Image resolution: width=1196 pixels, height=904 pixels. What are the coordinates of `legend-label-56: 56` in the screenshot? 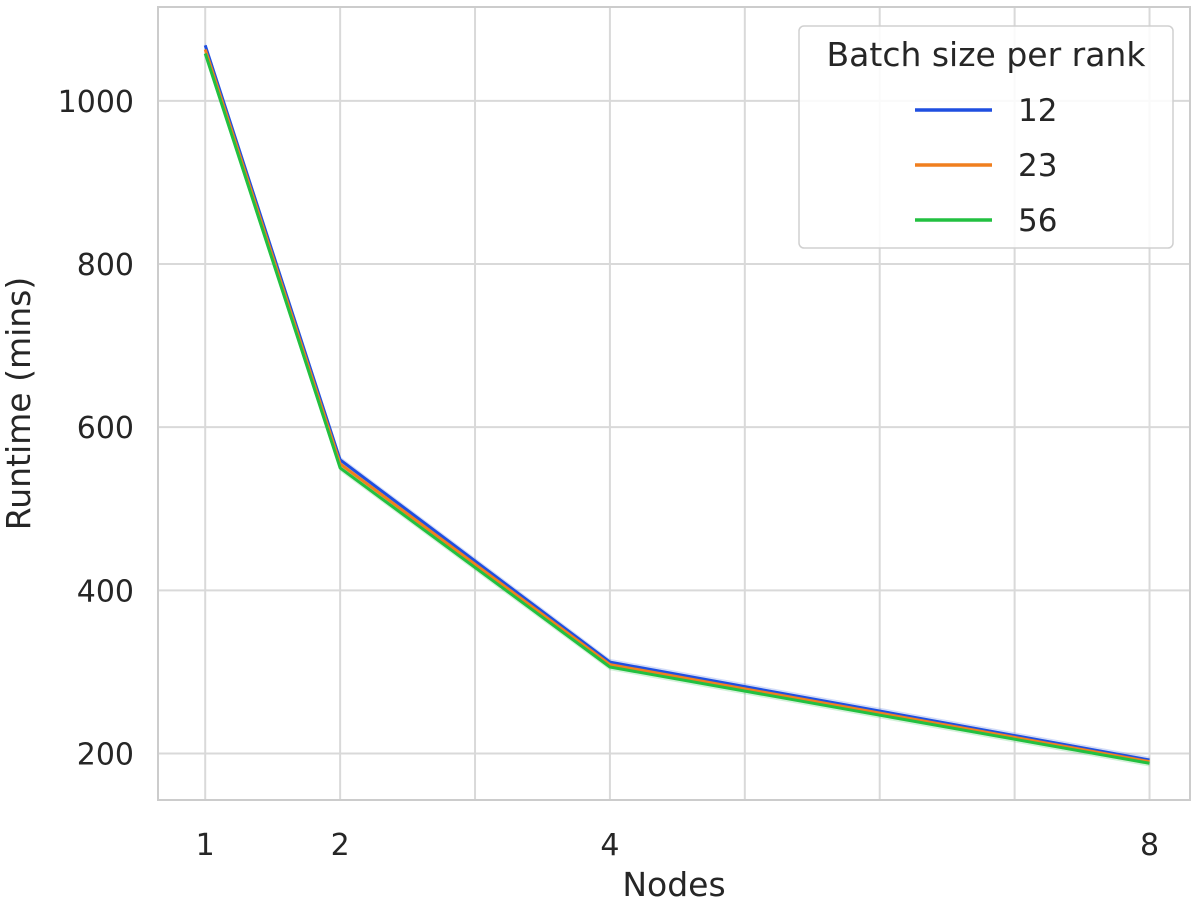 It's located at (1037, 221).